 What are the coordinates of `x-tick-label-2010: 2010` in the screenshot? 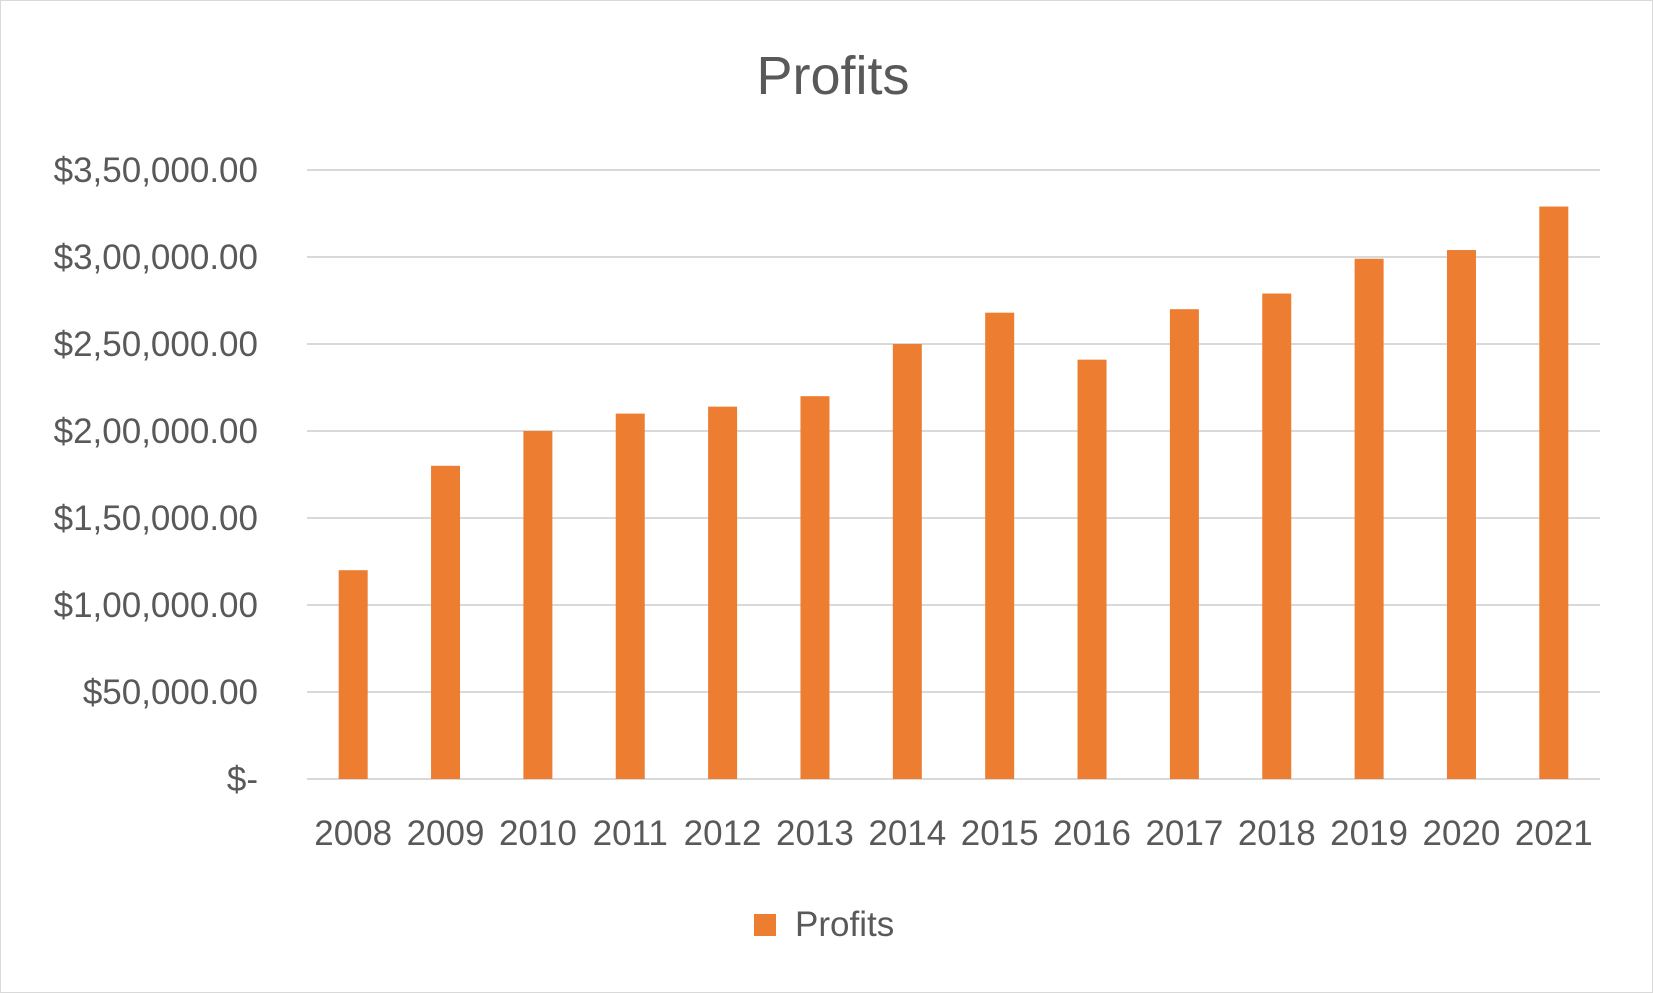 It's located at (538, 833).